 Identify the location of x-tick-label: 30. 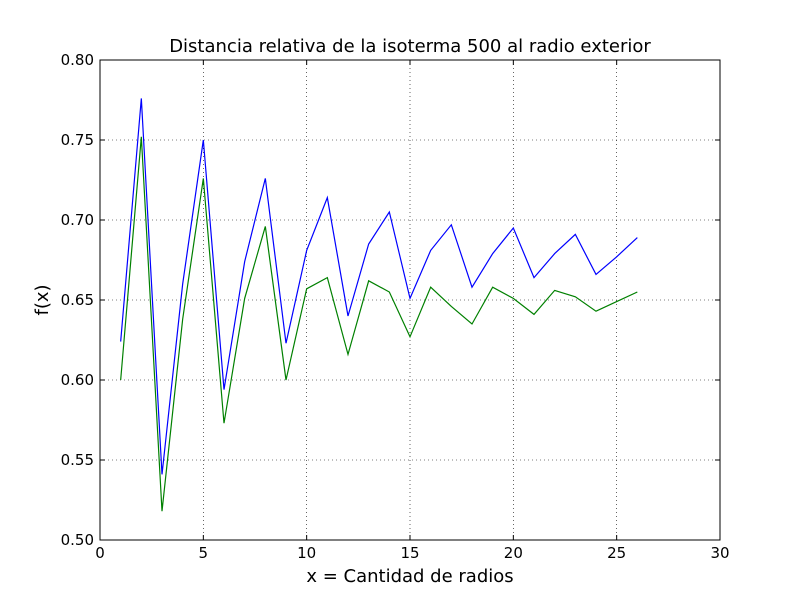
(719, 553).